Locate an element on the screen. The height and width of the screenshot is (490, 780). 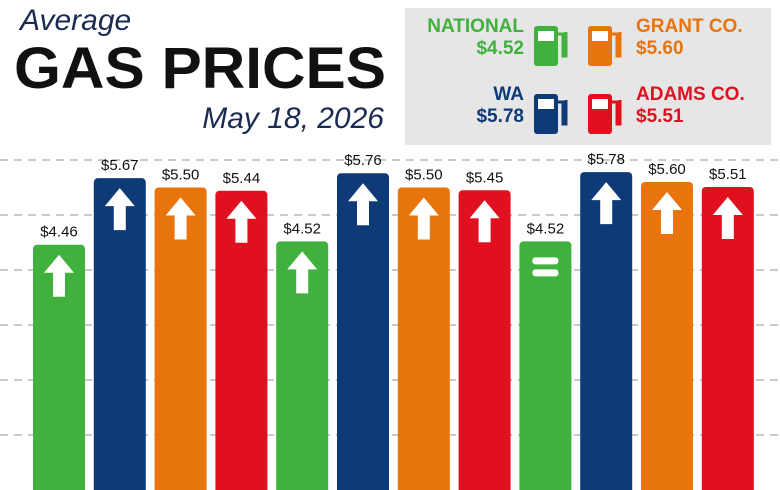
legend-value: $5.51 is located at coordinates (660, 116).